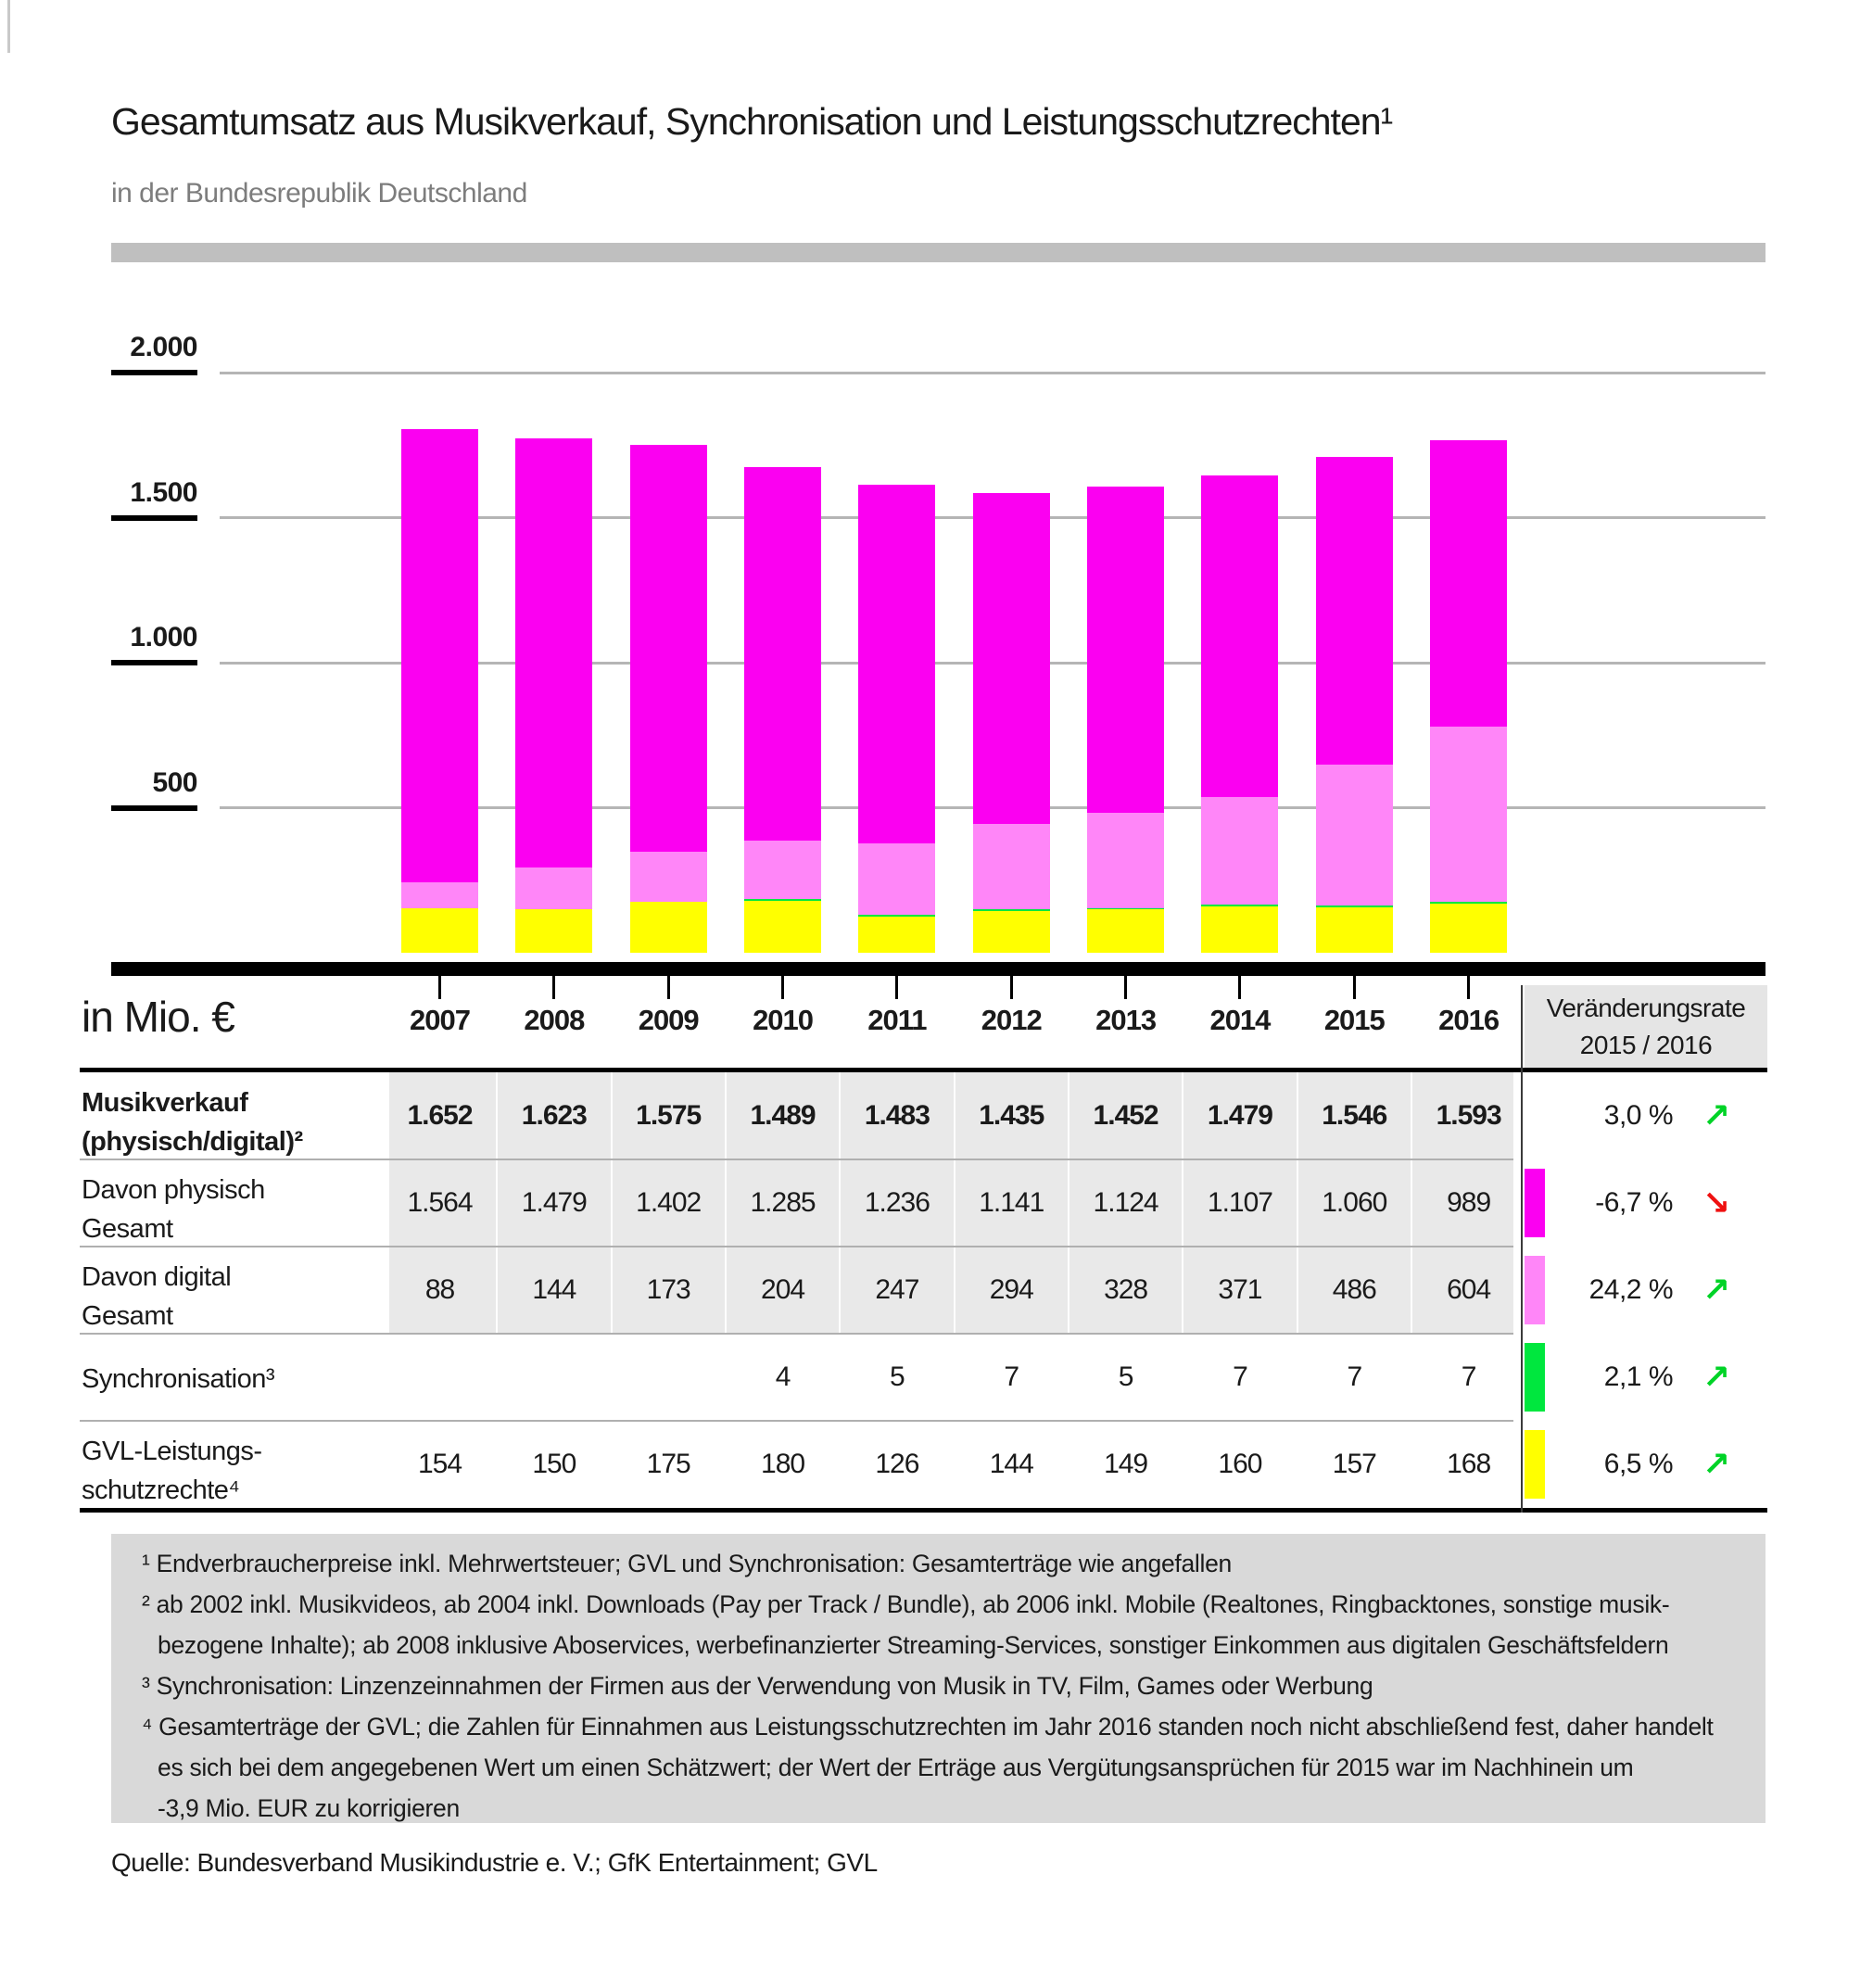  What do you see at coordinates (554, 652) in the screenshot?
I see `bar-segment-physical-2008` at bounding box center [554, 652].